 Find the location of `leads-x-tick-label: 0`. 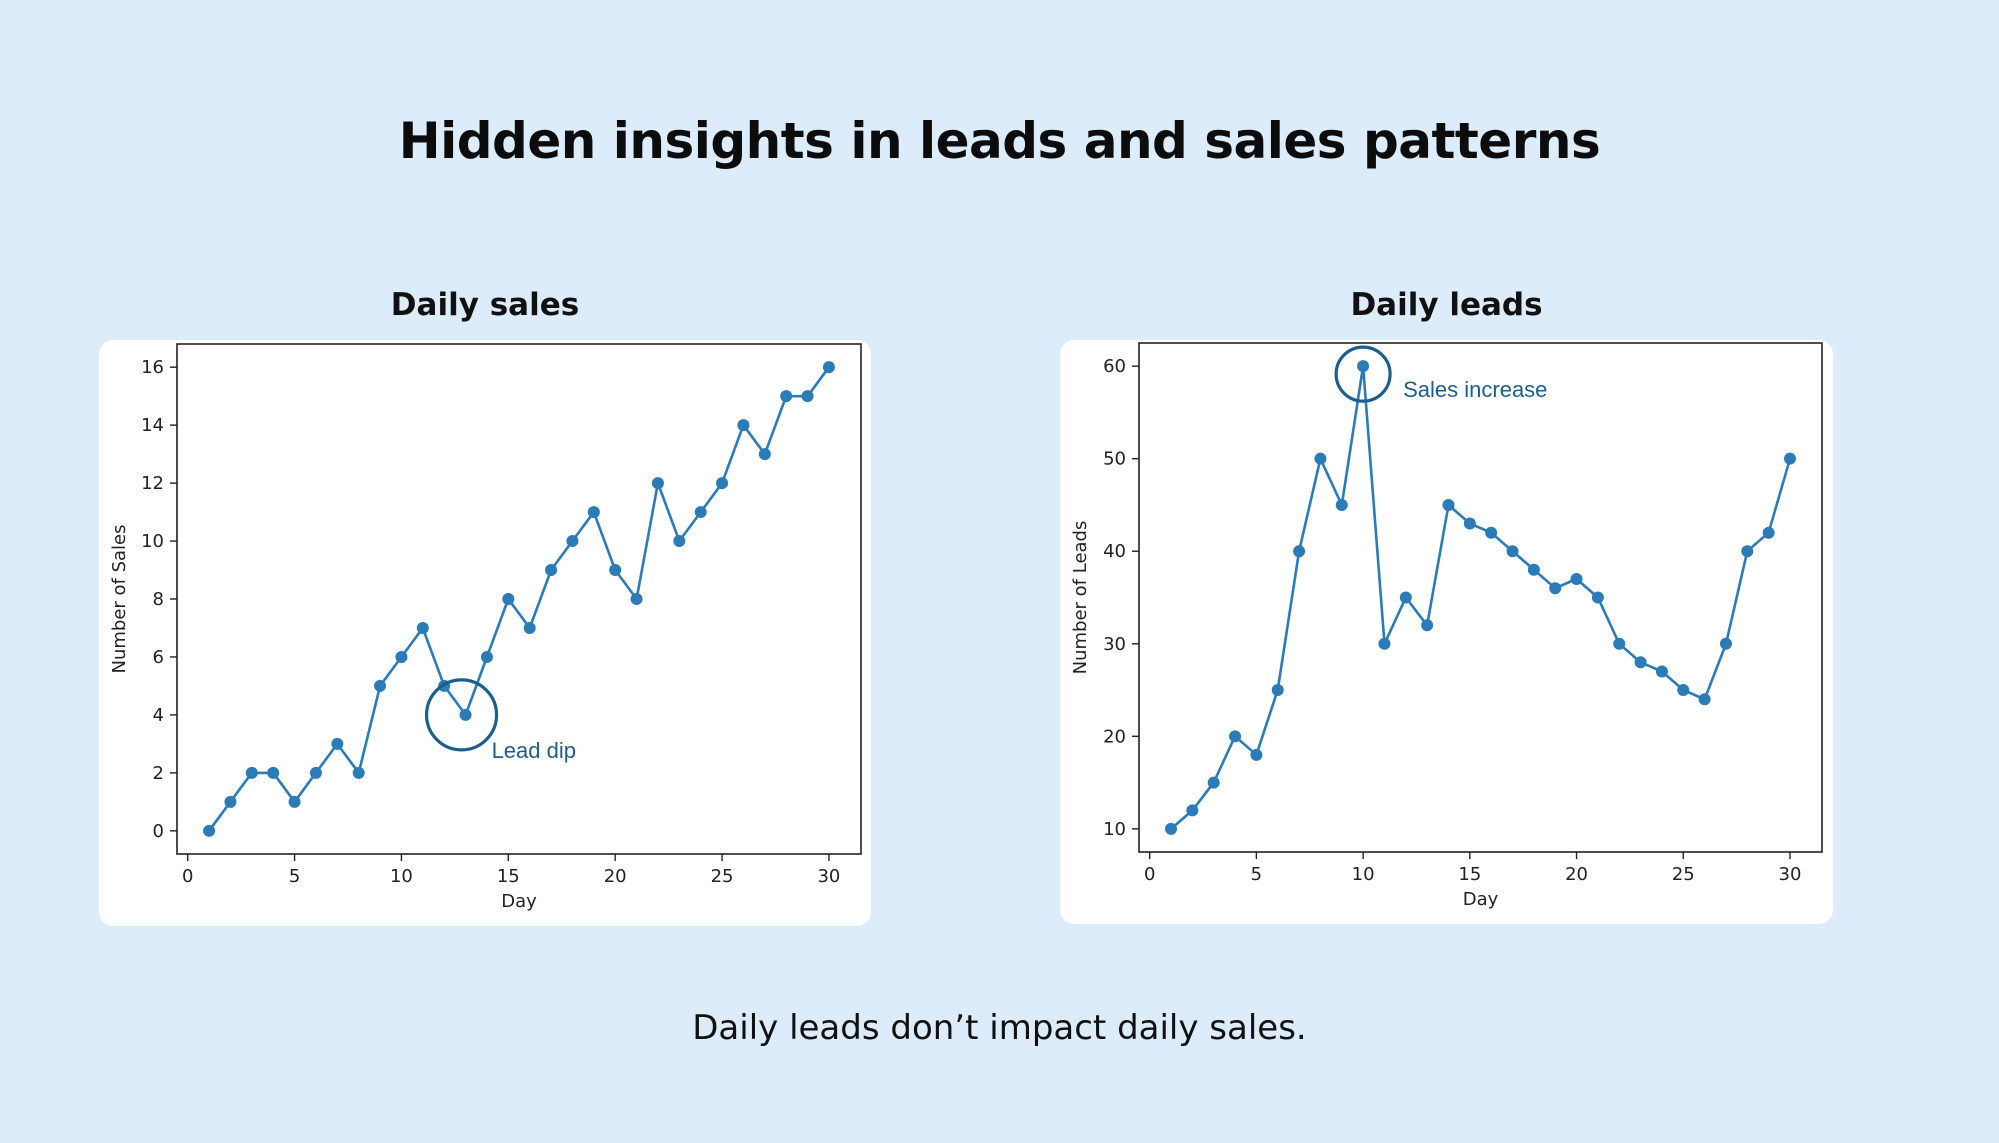

leads-x-tick-label: 0 is located at coordinates (1149, 874).